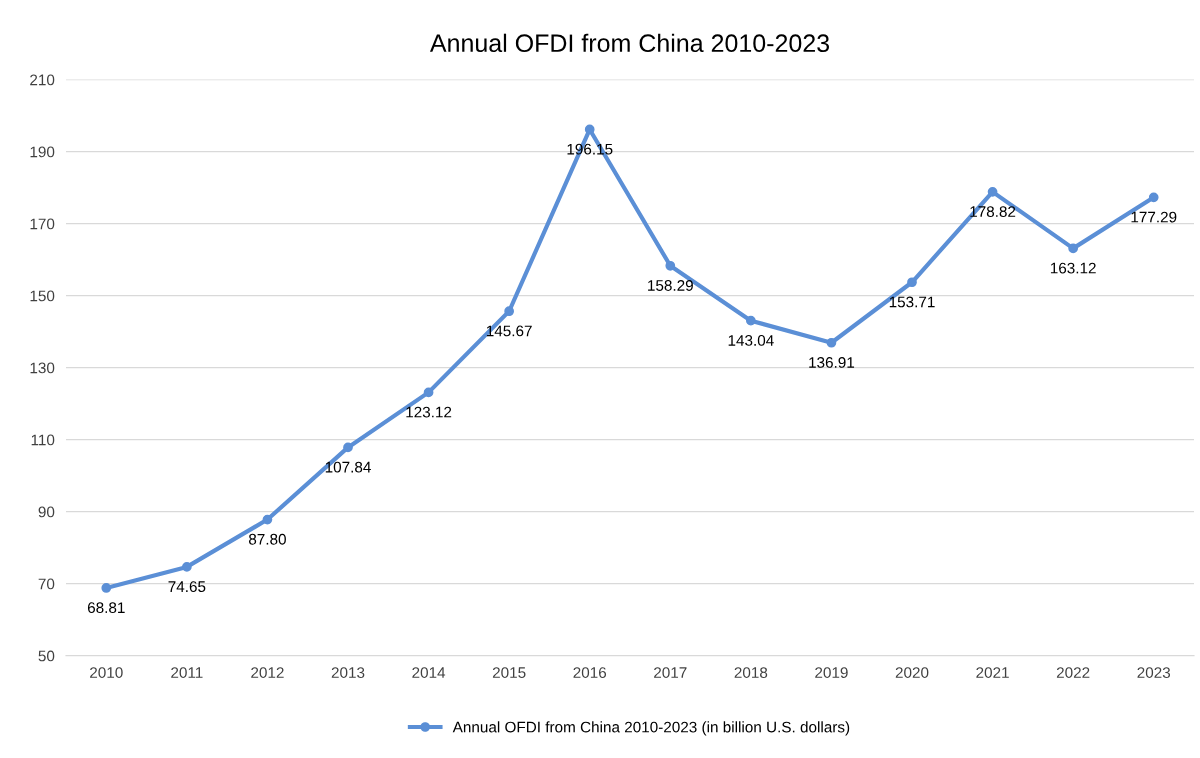 The width and height of the screenshot is (1200, 758). I want to click on y-tick-label: 70, so click(46, 584).